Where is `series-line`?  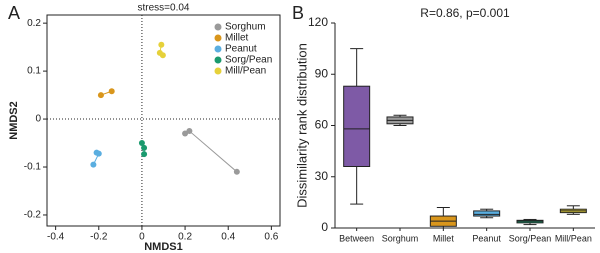
series-line is located at coordinates (211, 151).